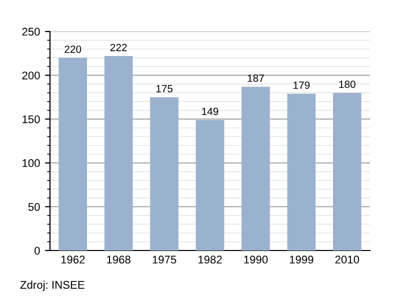  What do you see at coordinates (164, 260) in the screenshot?
I see `x-tick-label: 1975` at bounding box center [164, 260].